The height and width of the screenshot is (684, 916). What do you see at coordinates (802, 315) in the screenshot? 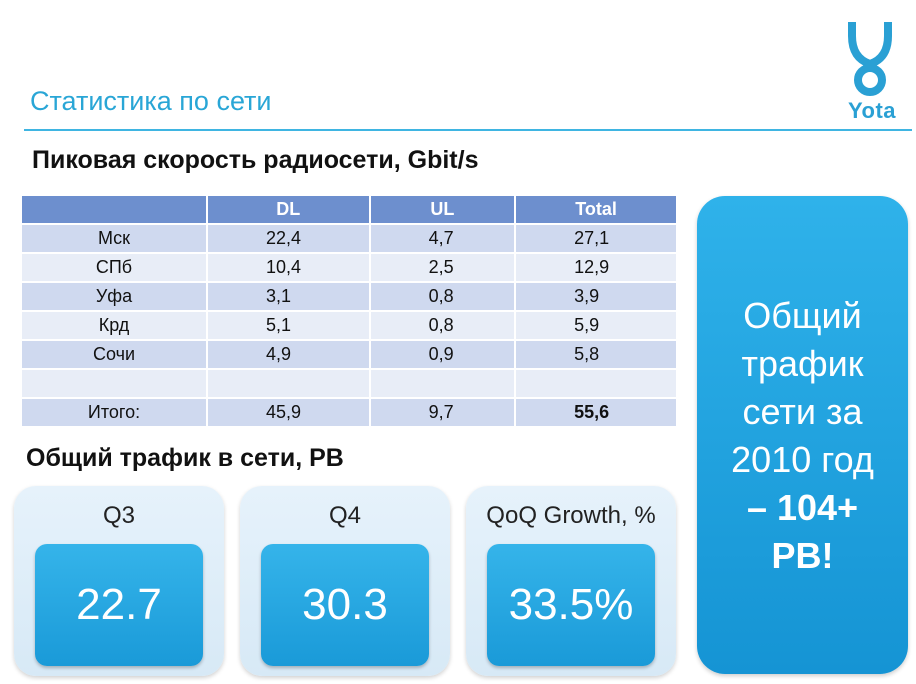
I see `callout-line: Общий` at bounding box center [802, 315].